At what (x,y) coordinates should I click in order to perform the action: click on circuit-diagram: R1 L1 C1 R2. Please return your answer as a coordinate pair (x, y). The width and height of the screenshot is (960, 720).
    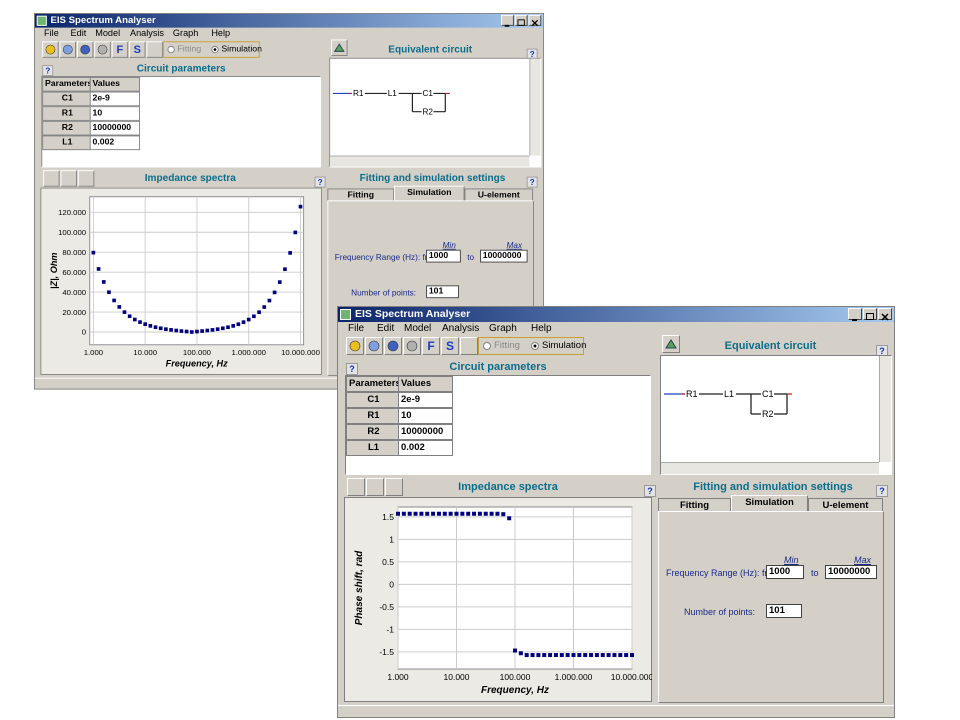
    Looking at the image, I should click on (391, 102).